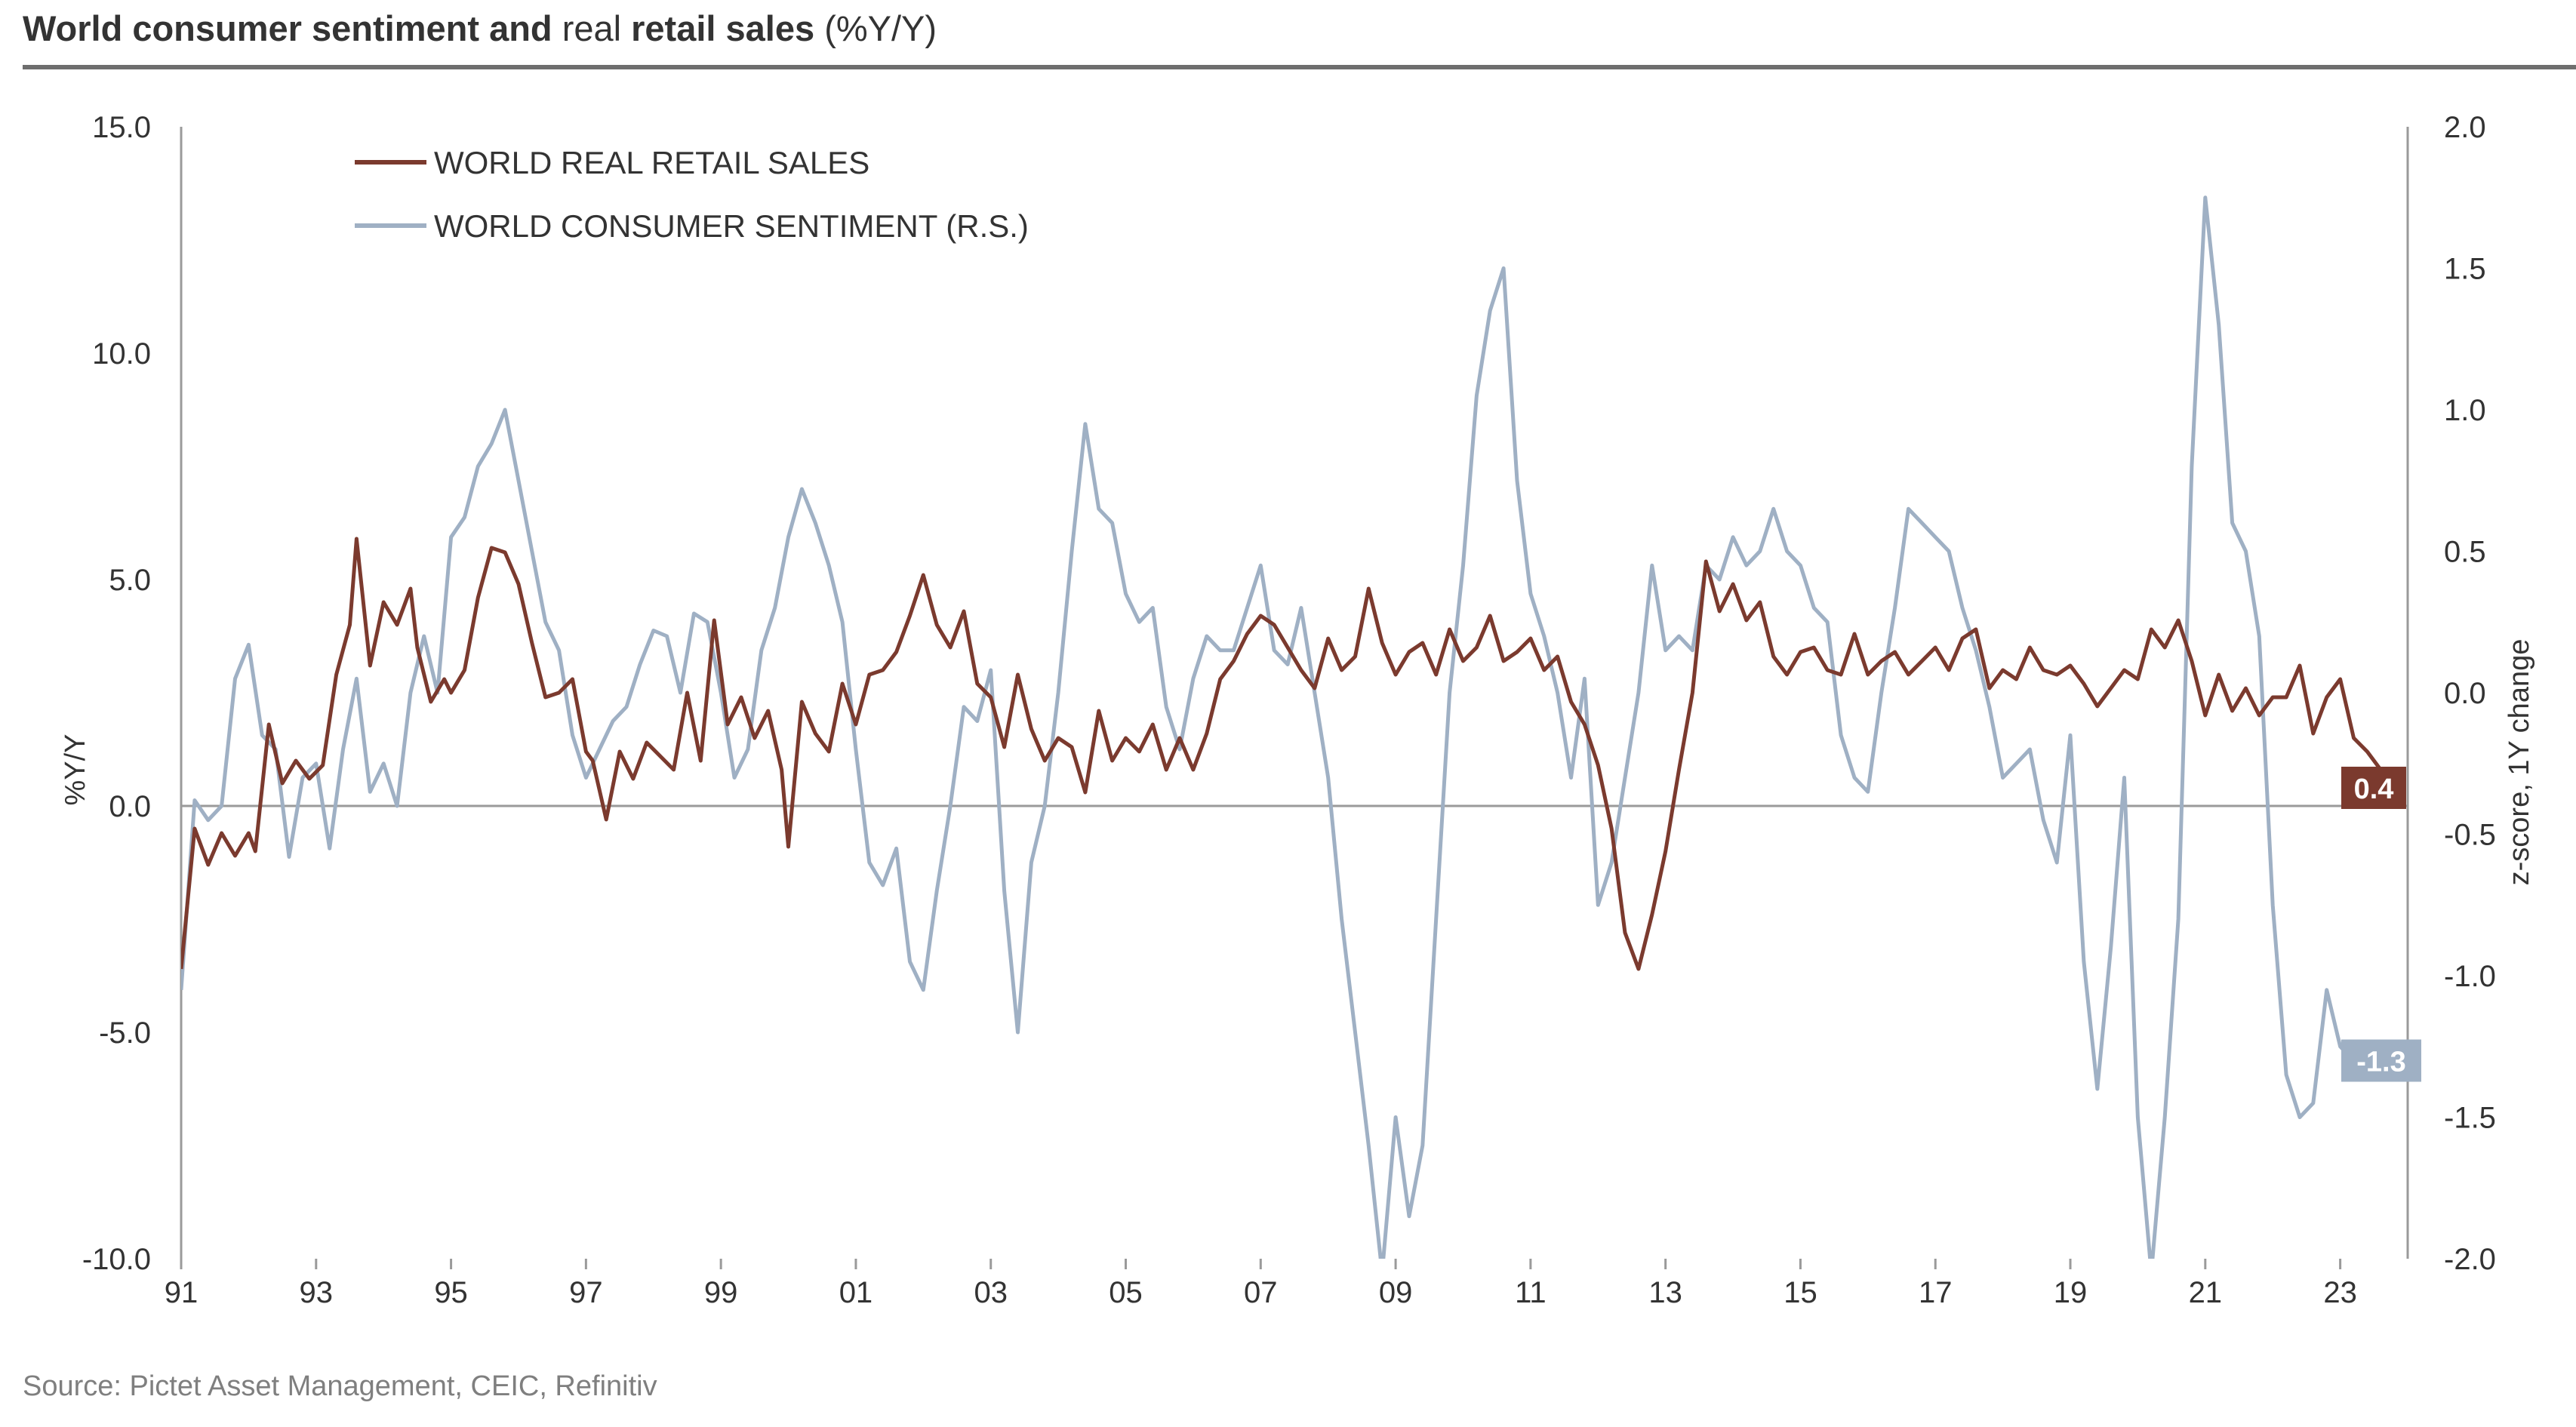  What do you see at coordinates (2465, 693) in the screenshot?
I see `y-right-tick-label: 0.0` at bounding box center [2465, 693].